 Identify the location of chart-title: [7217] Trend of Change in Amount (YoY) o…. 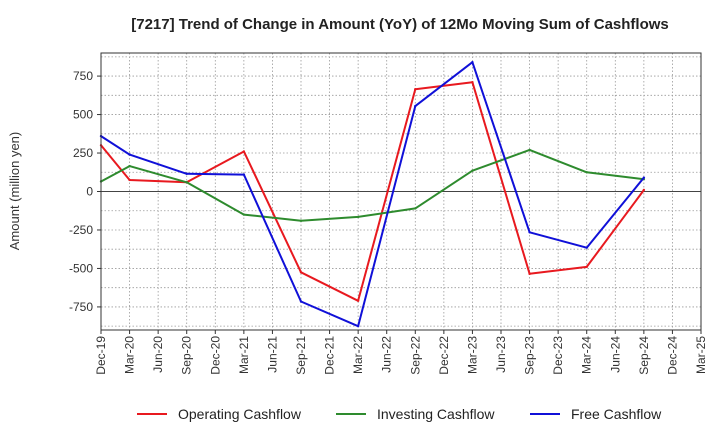
(400, 24).